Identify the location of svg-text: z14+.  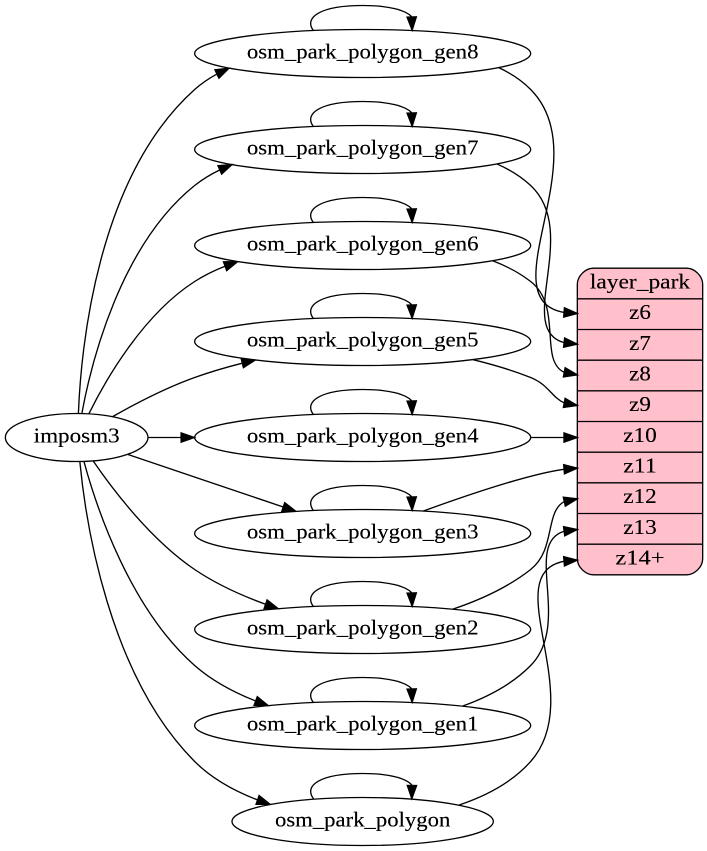
(639, 557).